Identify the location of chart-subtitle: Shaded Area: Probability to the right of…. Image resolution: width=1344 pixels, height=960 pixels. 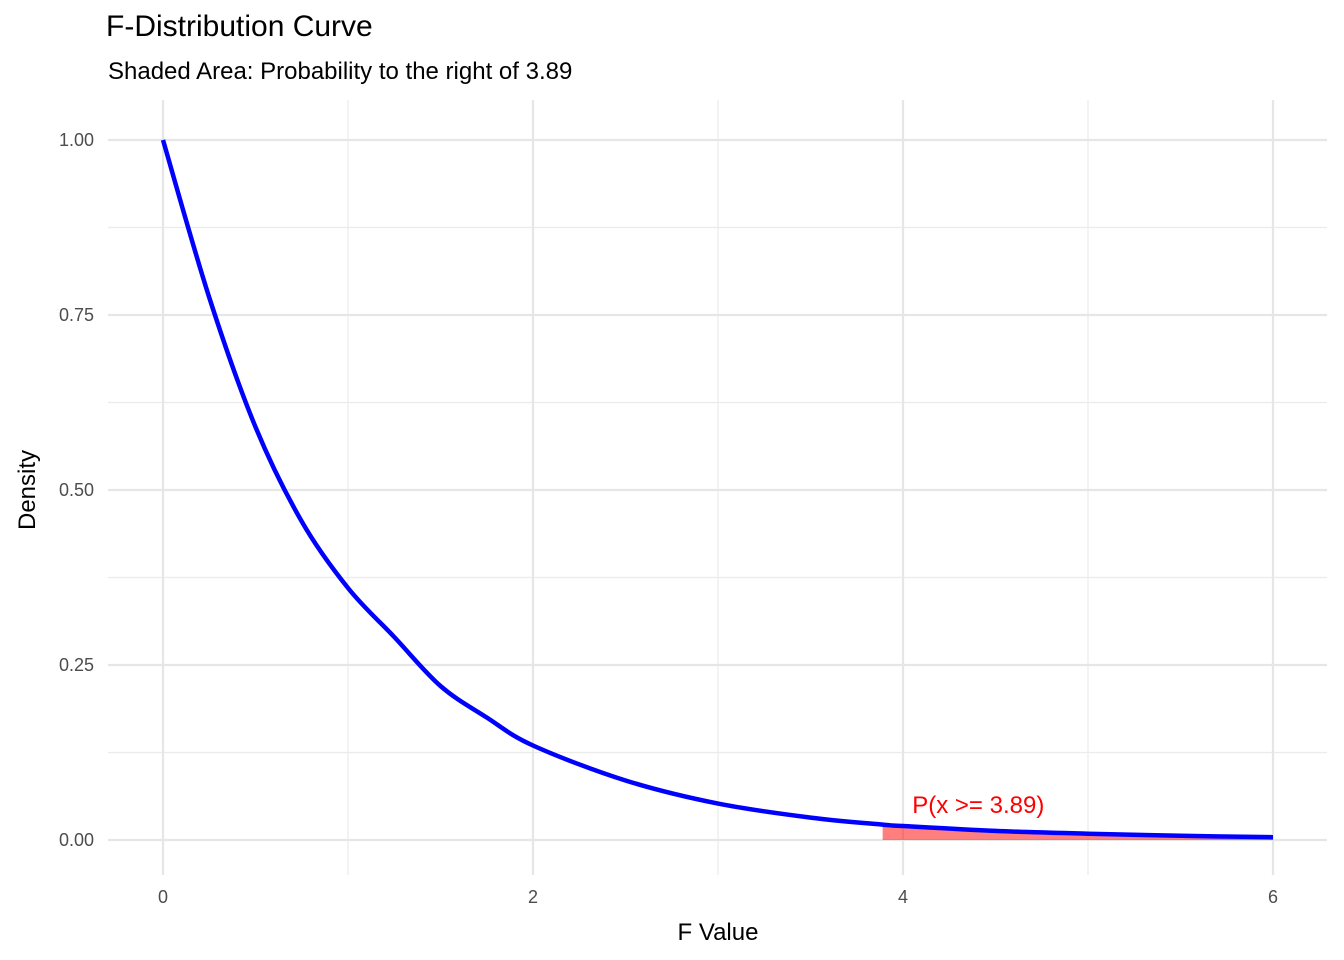
(340, 71).